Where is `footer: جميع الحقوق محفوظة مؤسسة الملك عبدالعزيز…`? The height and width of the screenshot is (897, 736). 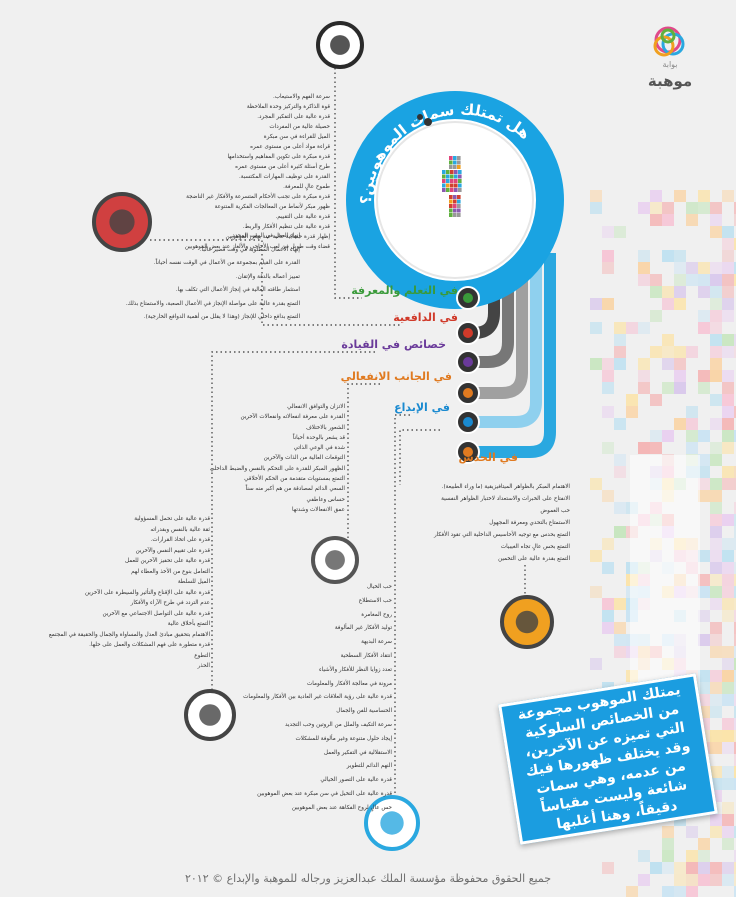 footer: جميع الحقوق محفوظة مؤسسة الملك عبدالعزيز… is located at coordinates (368, 878).